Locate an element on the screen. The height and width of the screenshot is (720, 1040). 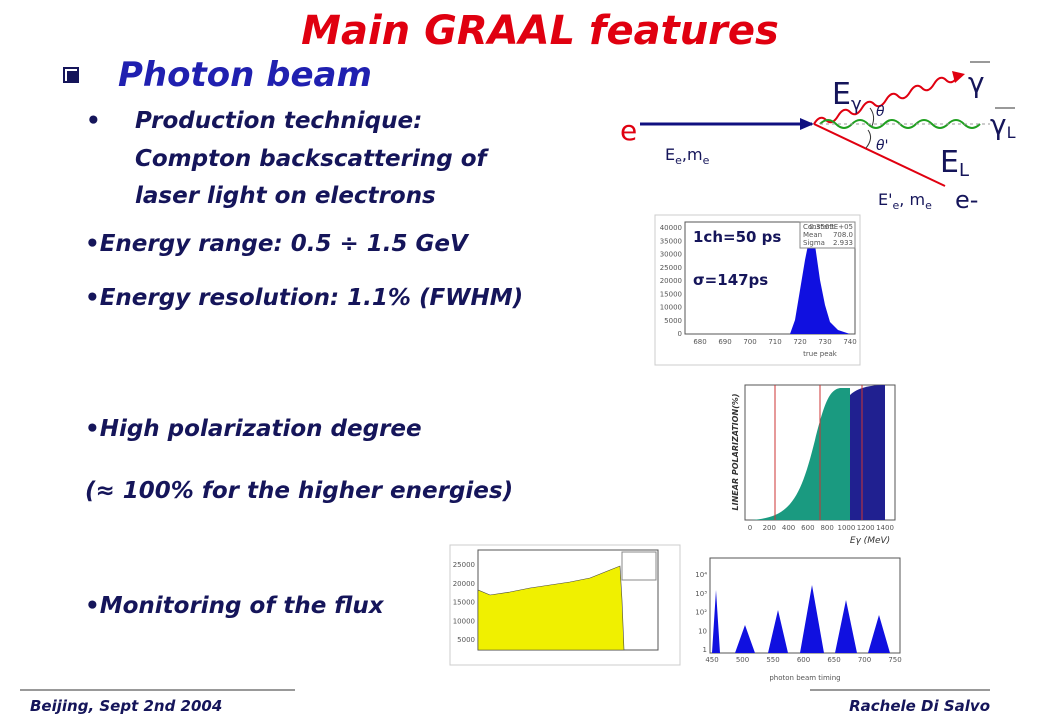
title: Main GRAAL features is located at coordinates (540, 31).